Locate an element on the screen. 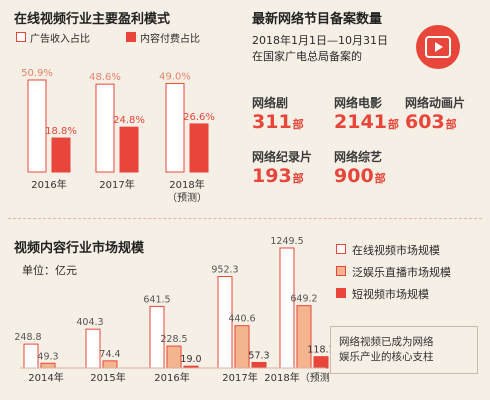  bar-label-live-3: 440.6 is located at coordinates (241, 319).